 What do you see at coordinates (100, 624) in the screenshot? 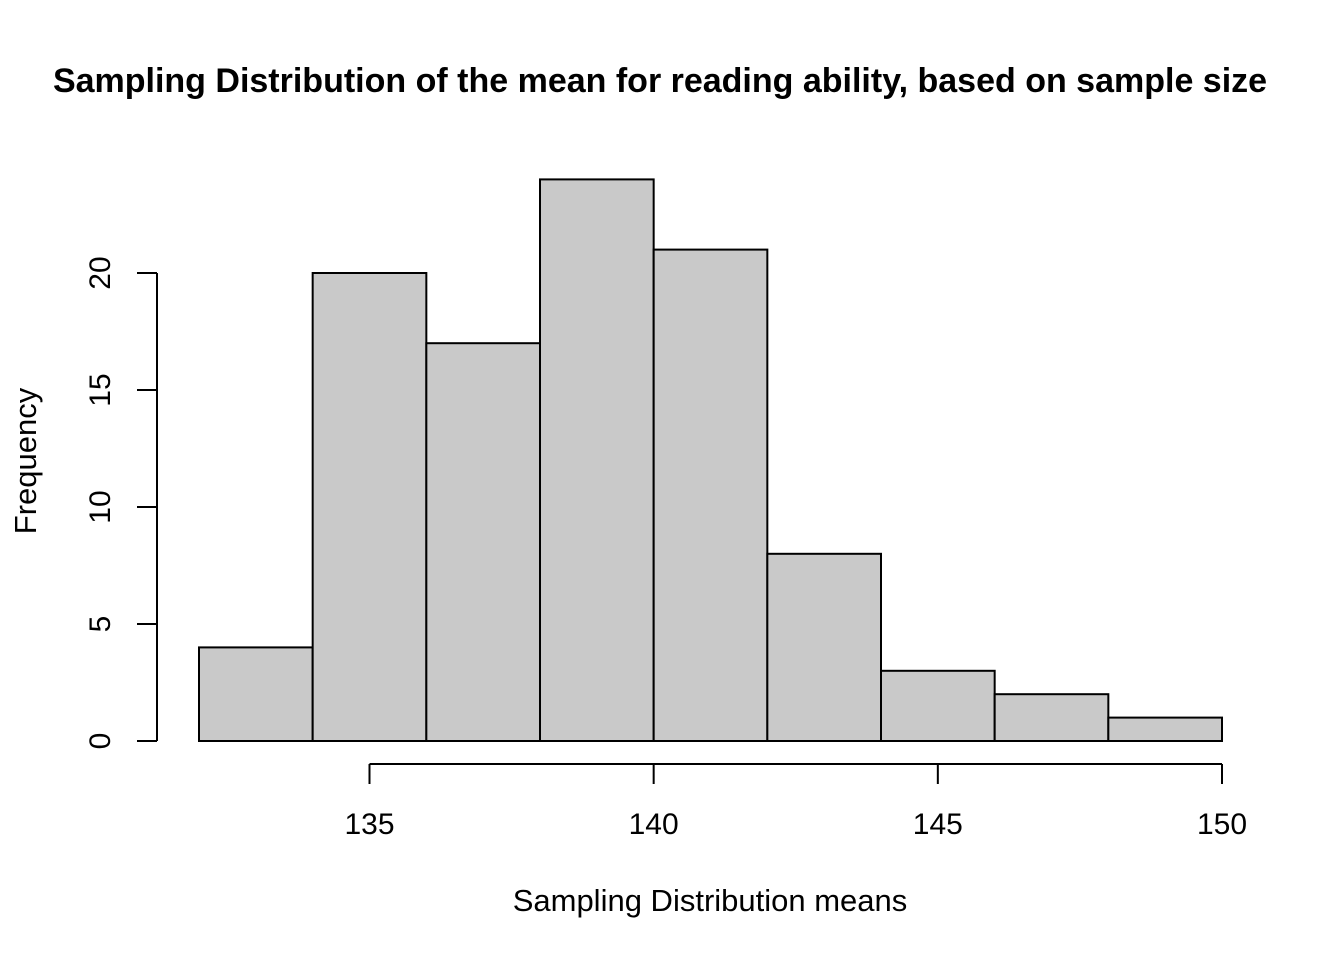
I see `y-tick-label: 5` at bounding box center [100, 624].